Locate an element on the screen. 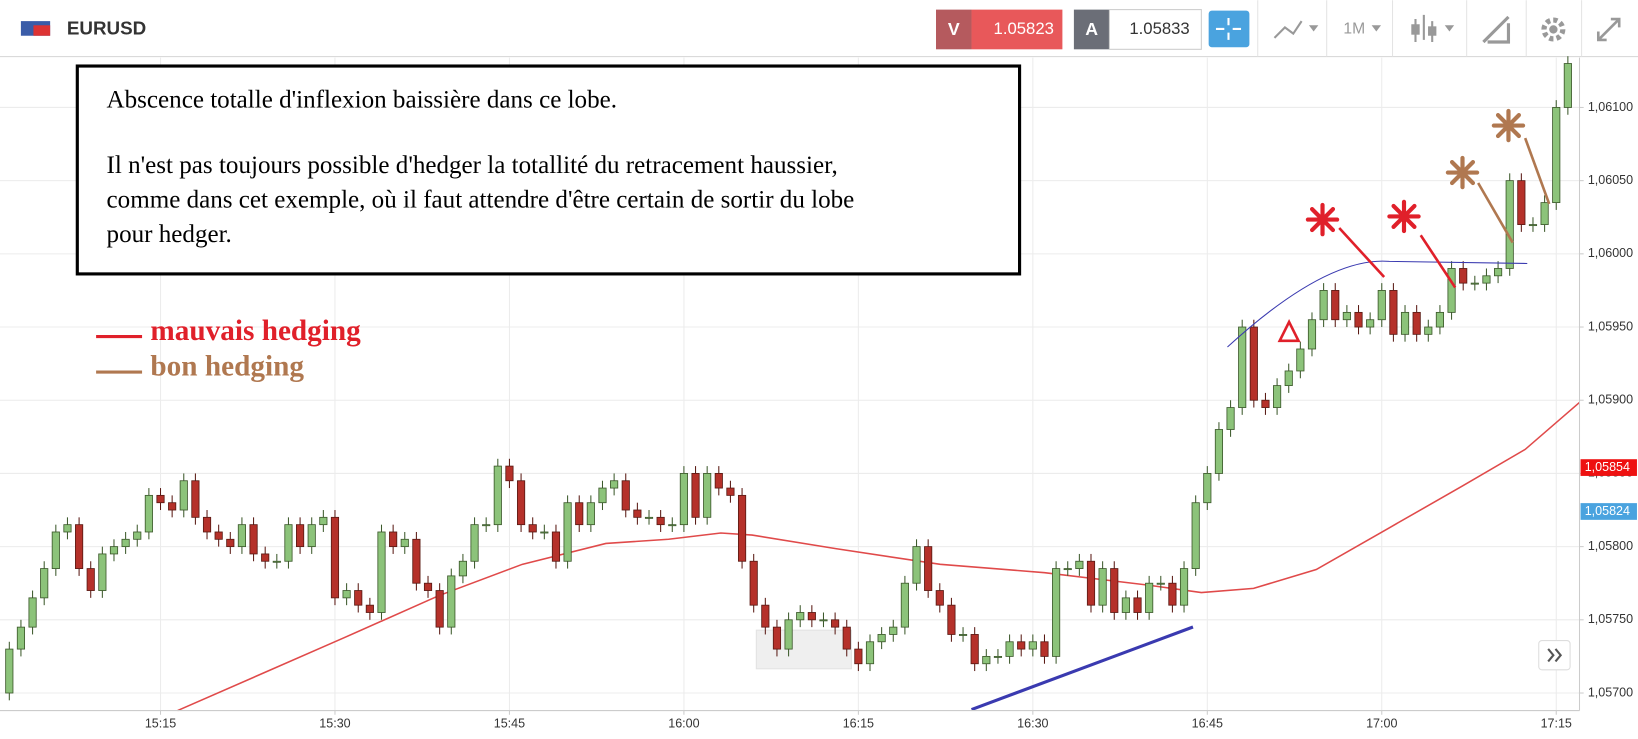 The height and width of the screenshot is (739, 1638). x-tick-label: 17:00 is located at coordinates (1381, 723).